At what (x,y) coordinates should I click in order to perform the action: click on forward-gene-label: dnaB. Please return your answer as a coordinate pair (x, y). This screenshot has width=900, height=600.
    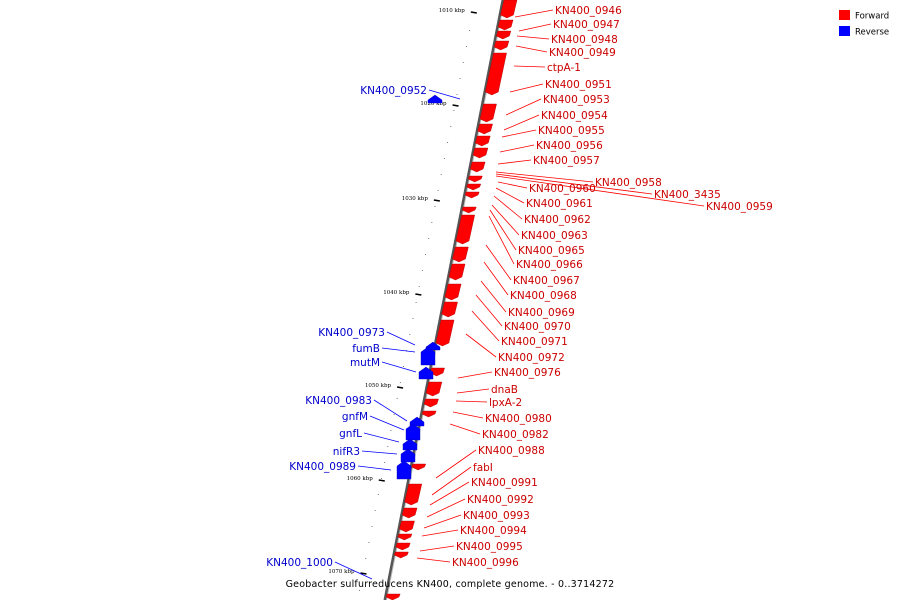
    Looking at the image, I should click on (504, 390).